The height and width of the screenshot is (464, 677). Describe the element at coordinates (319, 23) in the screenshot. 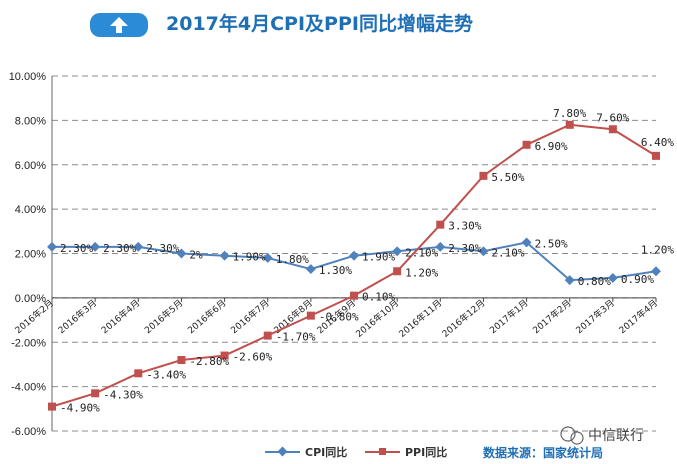

I see `chart-title: 2017年4月CPI及PPI同比增幅走势` at that location.